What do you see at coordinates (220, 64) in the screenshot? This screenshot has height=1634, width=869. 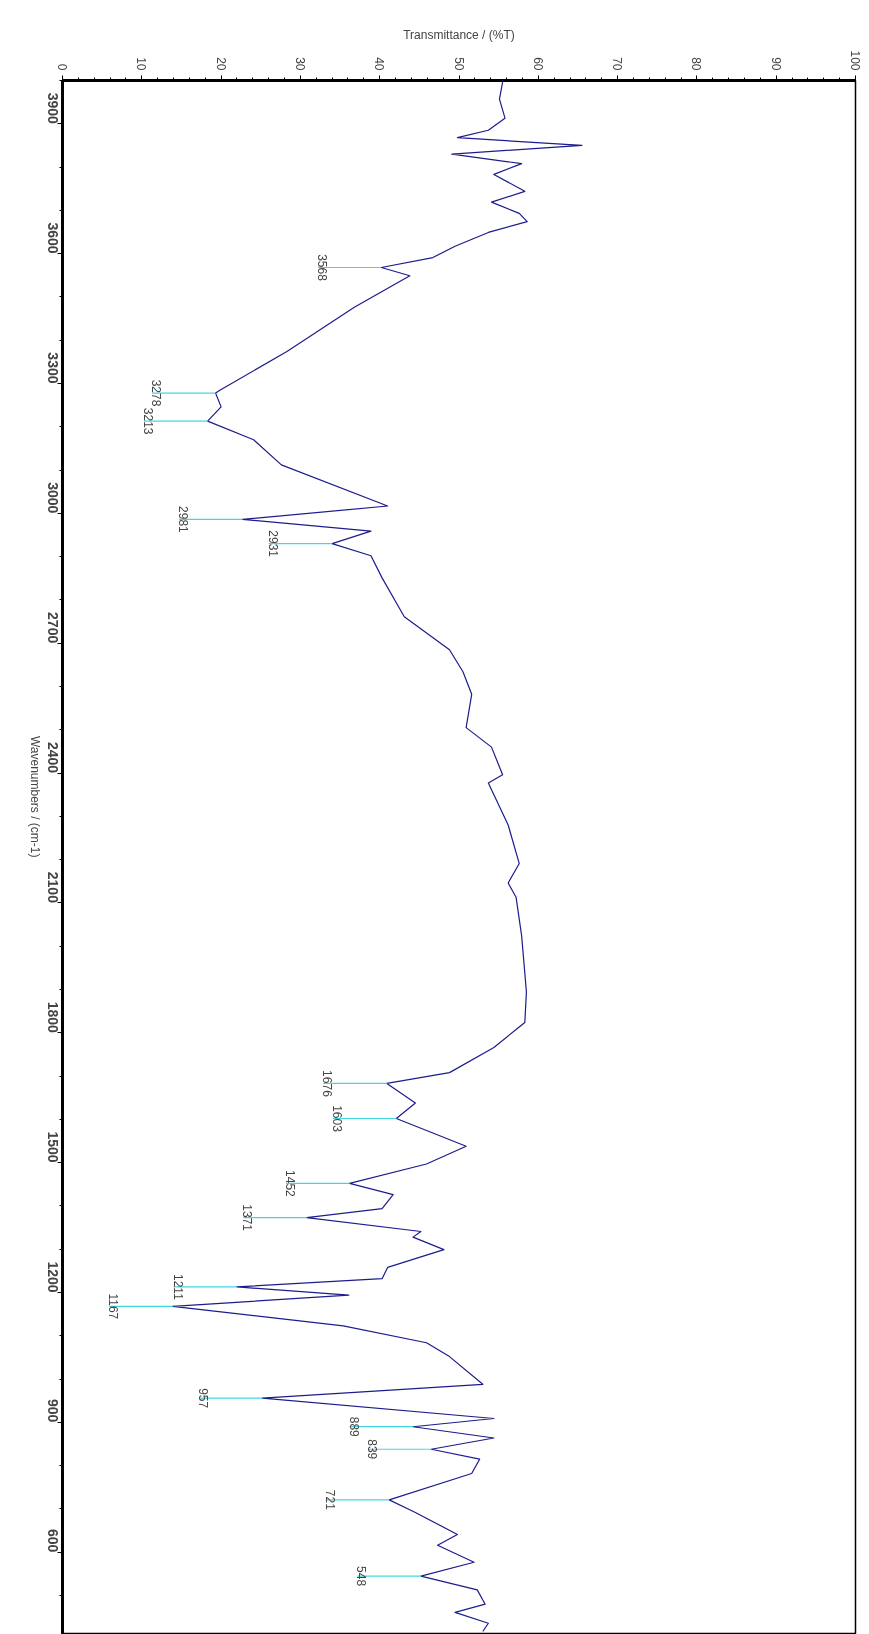 I see `x-tick-label: 20` at bounding box center [220, 64].